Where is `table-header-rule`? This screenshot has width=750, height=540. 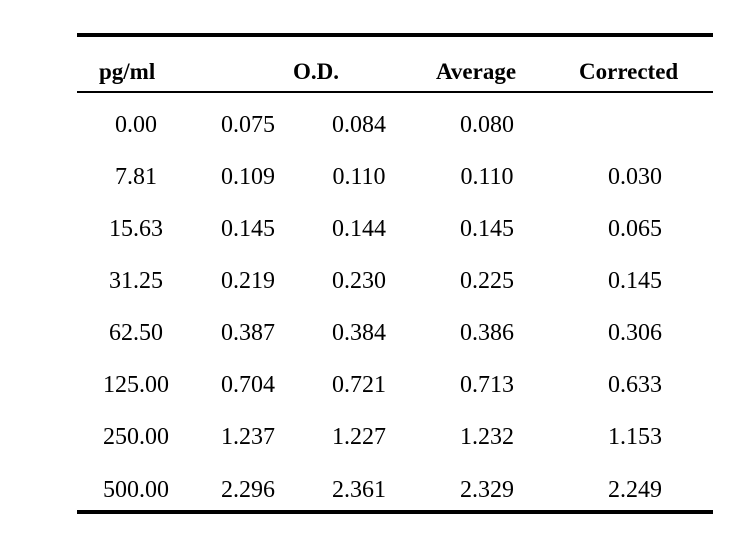 table-header-rule is located at coordinates (395, 92).